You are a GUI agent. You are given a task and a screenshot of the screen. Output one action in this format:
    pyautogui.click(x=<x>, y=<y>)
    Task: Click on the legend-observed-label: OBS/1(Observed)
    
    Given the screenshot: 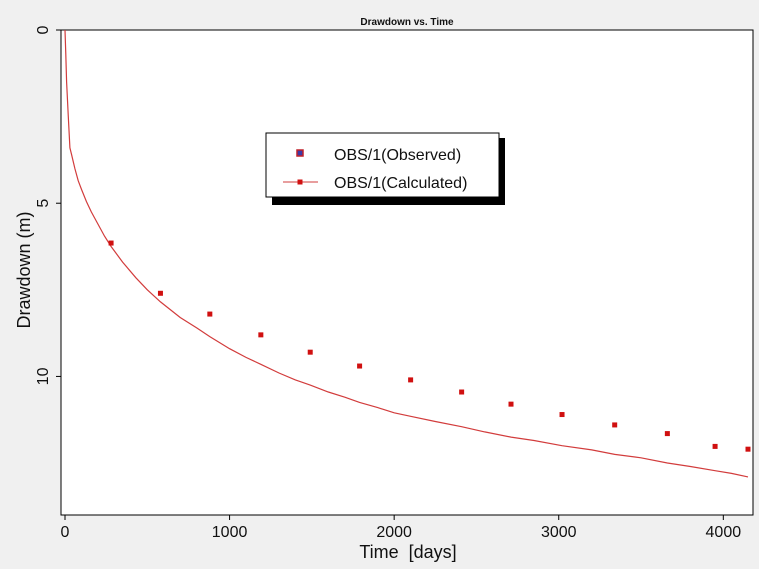 What is the action you would take?
    pyautogui.click(x=397, y=155)
    